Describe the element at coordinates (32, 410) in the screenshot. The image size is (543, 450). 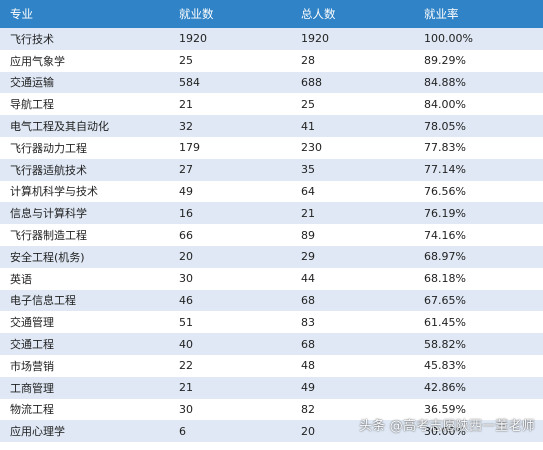
I see `cell-major: 物流工程` at that location.